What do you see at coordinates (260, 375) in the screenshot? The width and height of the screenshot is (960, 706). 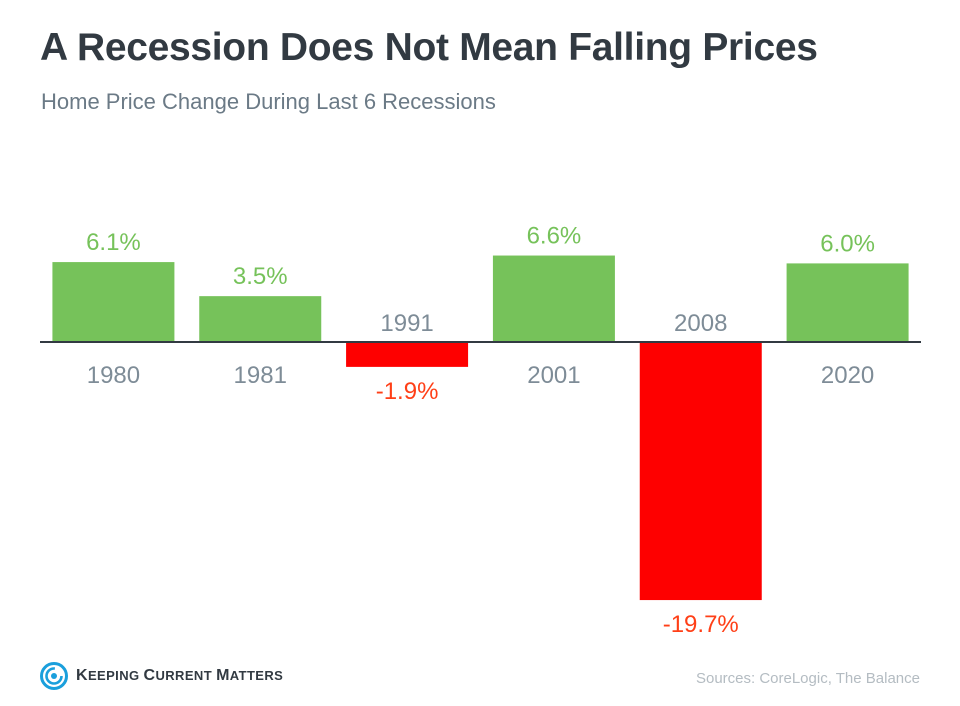 I see `category-label-1981: 1981` at bounding box center [260, 375].